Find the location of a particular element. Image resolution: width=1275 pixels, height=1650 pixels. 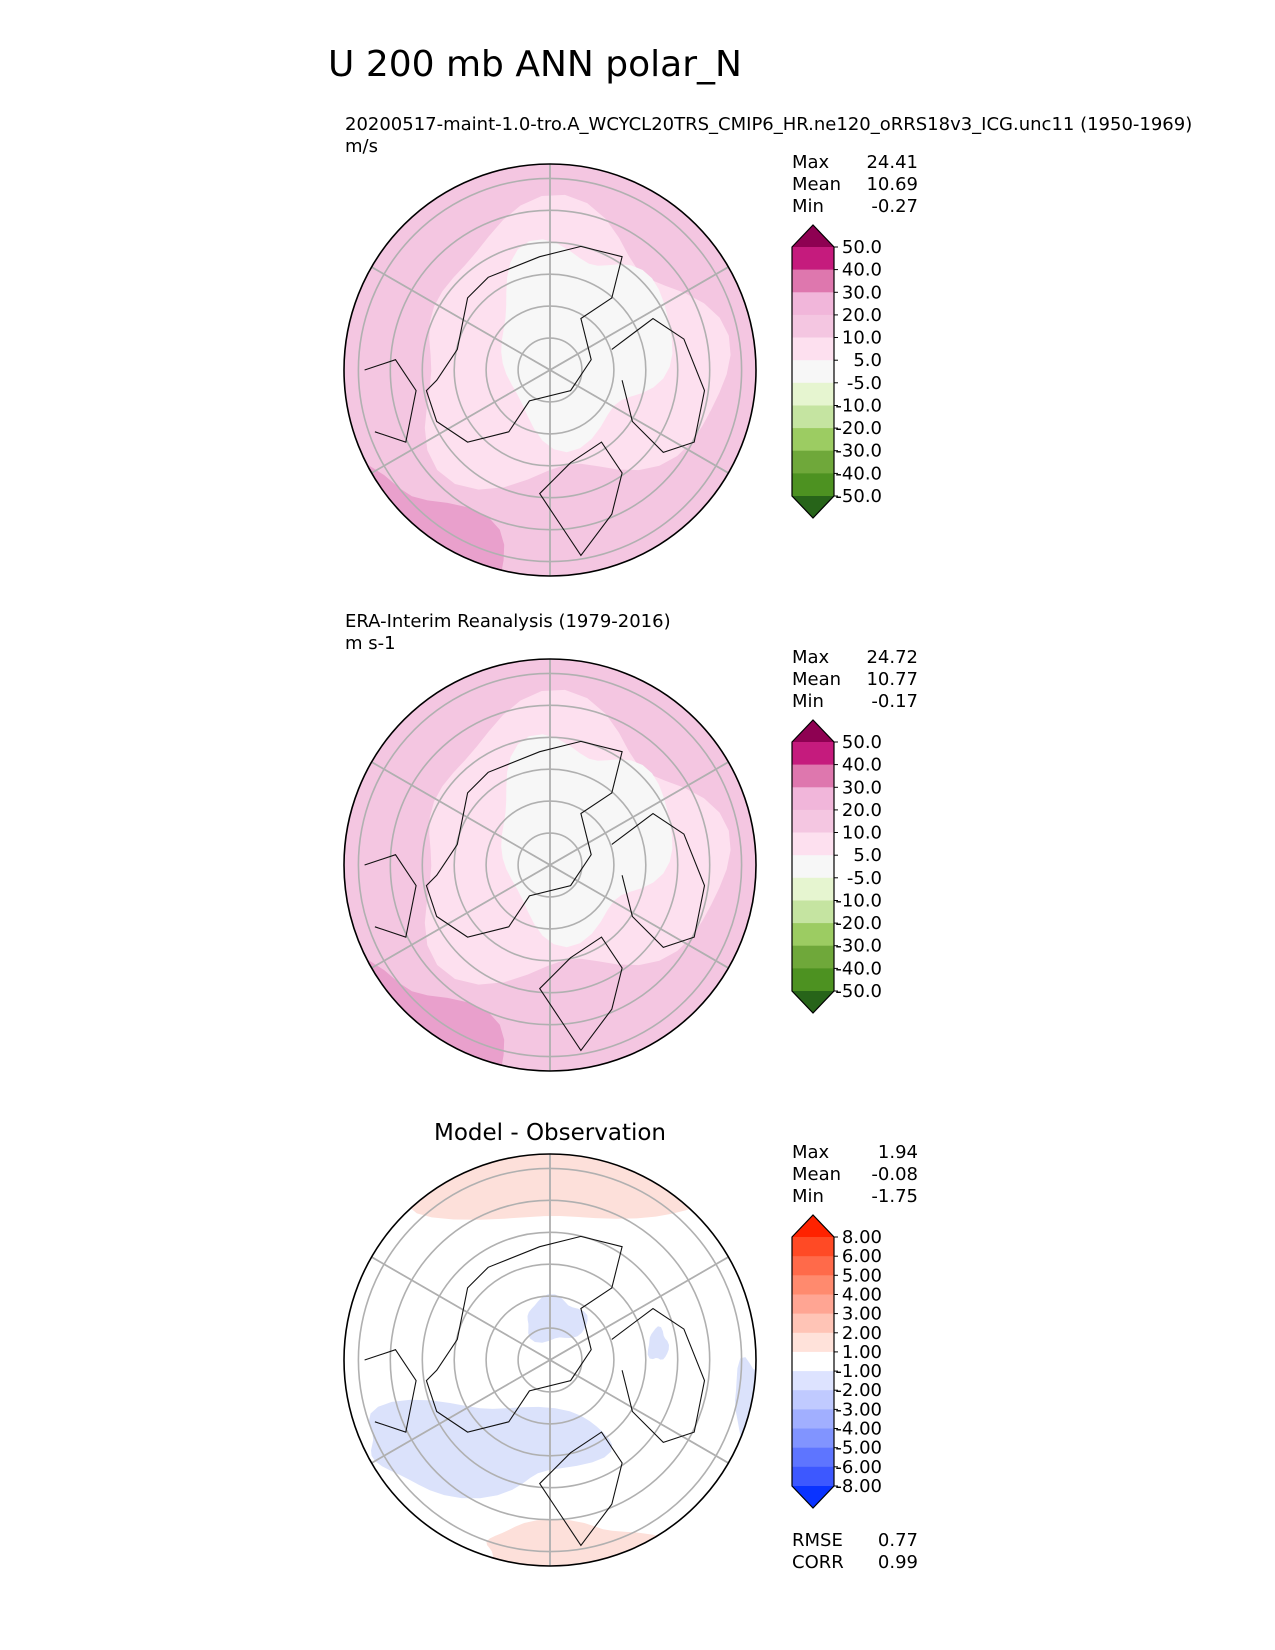

stat-value: 24.72 is located at coordinates (892, 657).